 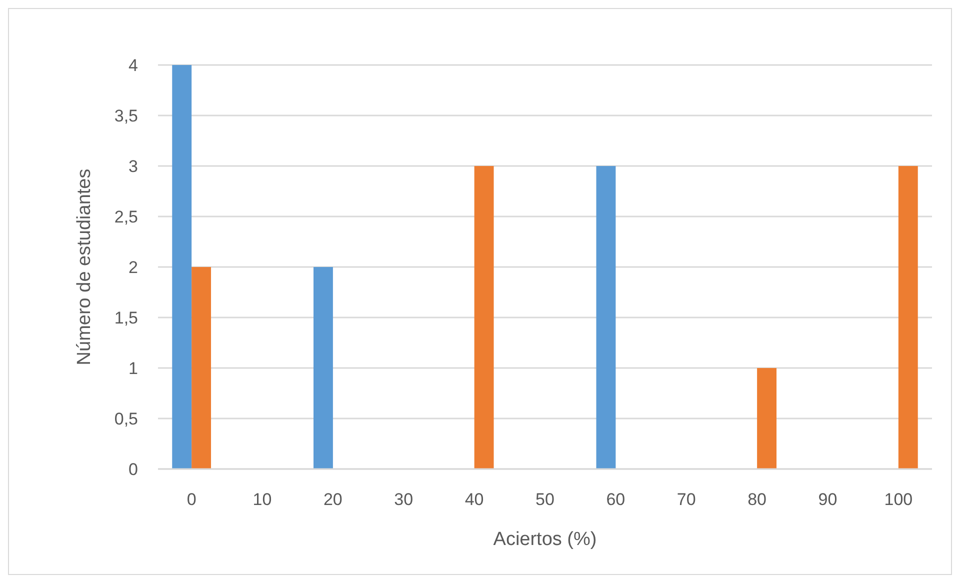 What do you see at coordinates (126, 116) in the screenshot?
I see `y-tick-label: 3,5` at bounding box center [126, 116].